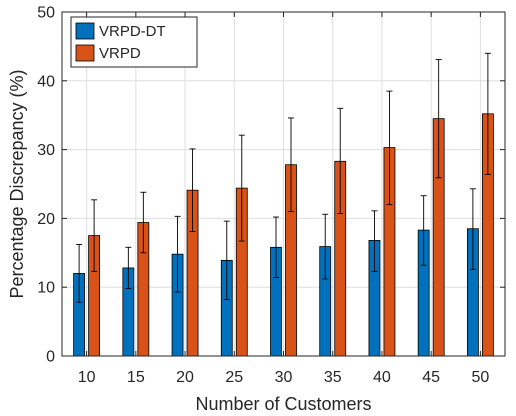 This screenshot has height=416, width=516. Describe the element at coordinates (85, 31) in the screenshot. I see `legend-swatch-vrpd-dt` at that location.